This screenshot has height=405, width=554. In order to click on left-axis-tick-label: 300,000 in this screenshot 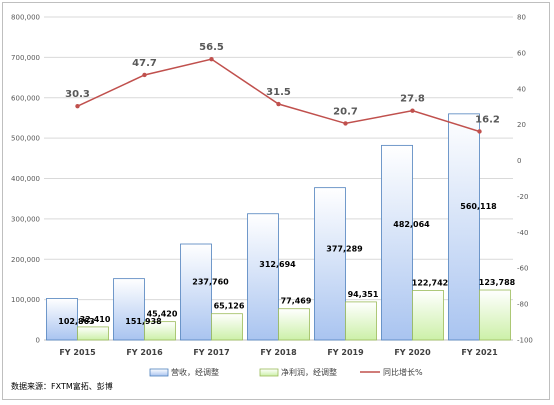, I will do `click(25, 219)`.